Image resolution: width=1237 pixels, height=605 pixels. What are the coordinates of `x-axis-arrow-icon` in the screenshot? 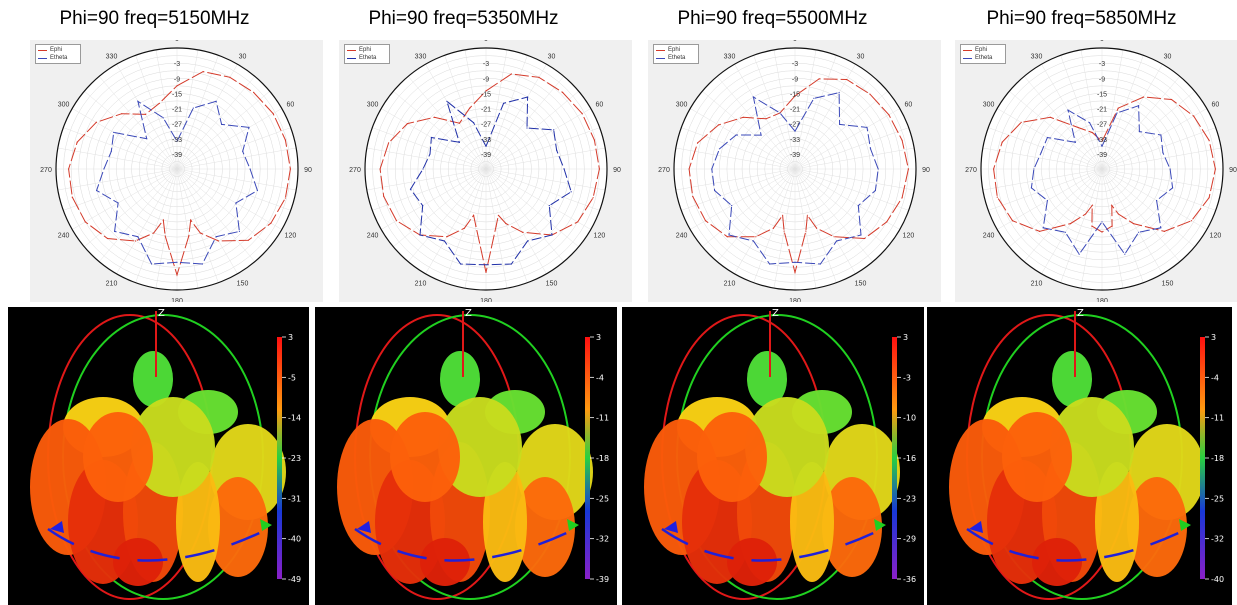 It's located at (57, 527).